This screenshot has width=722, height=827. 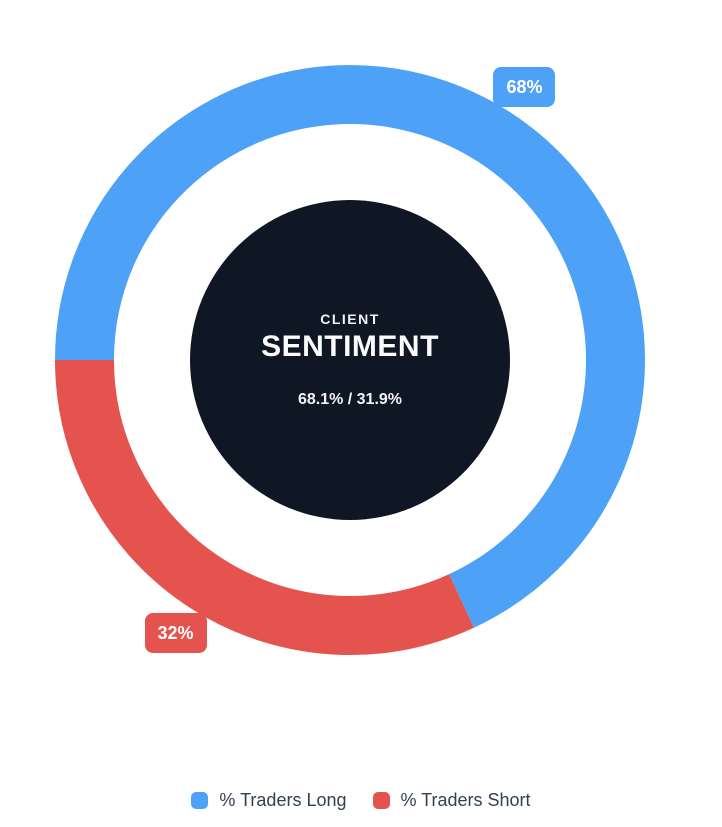 I want to click on center-title: CLIENT, so click(x=350, y=319).